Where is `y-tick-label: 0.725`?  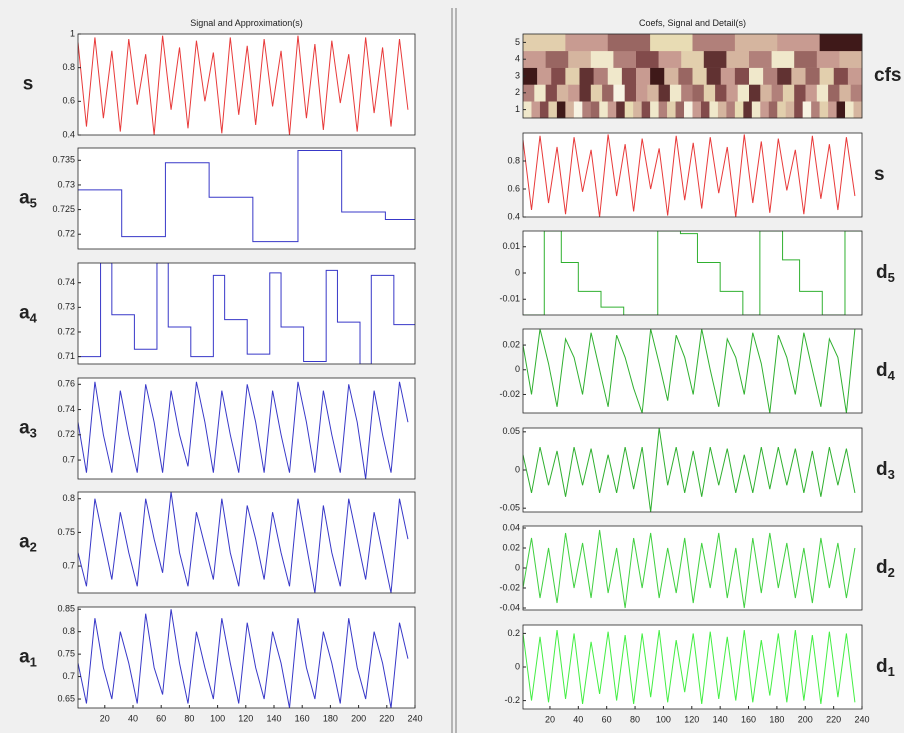 y-tick-label: 0.725 is located at coordinates (63, 209).